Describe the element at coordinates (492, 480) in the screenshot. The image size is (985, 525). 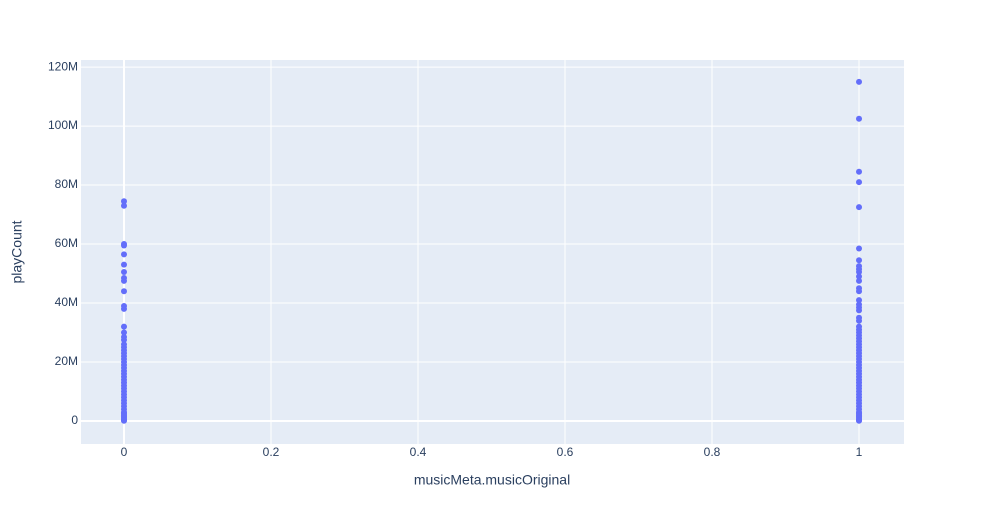
I see `x-axis-title: musicMeta.musicOriginal` at that location.